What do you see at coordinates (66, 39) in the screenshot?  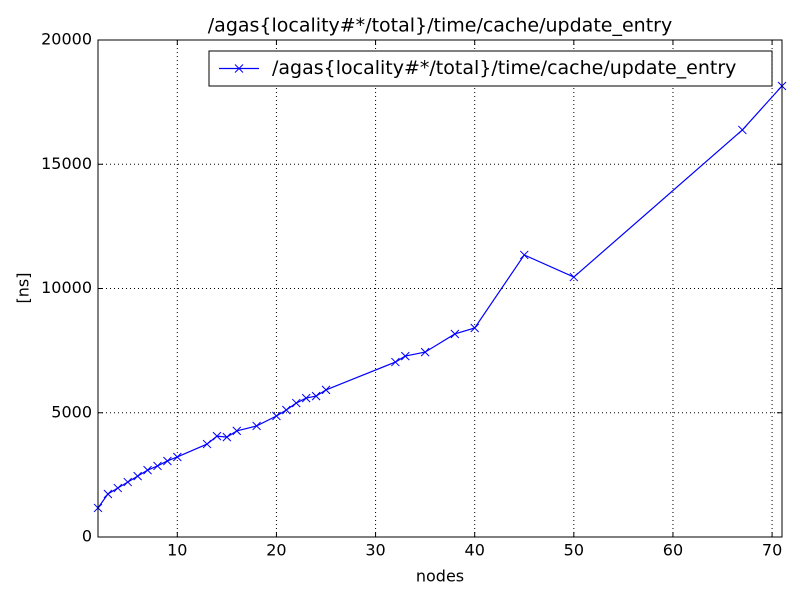 I see `y-tick-label: 20000` at bounding box center [66, 39].